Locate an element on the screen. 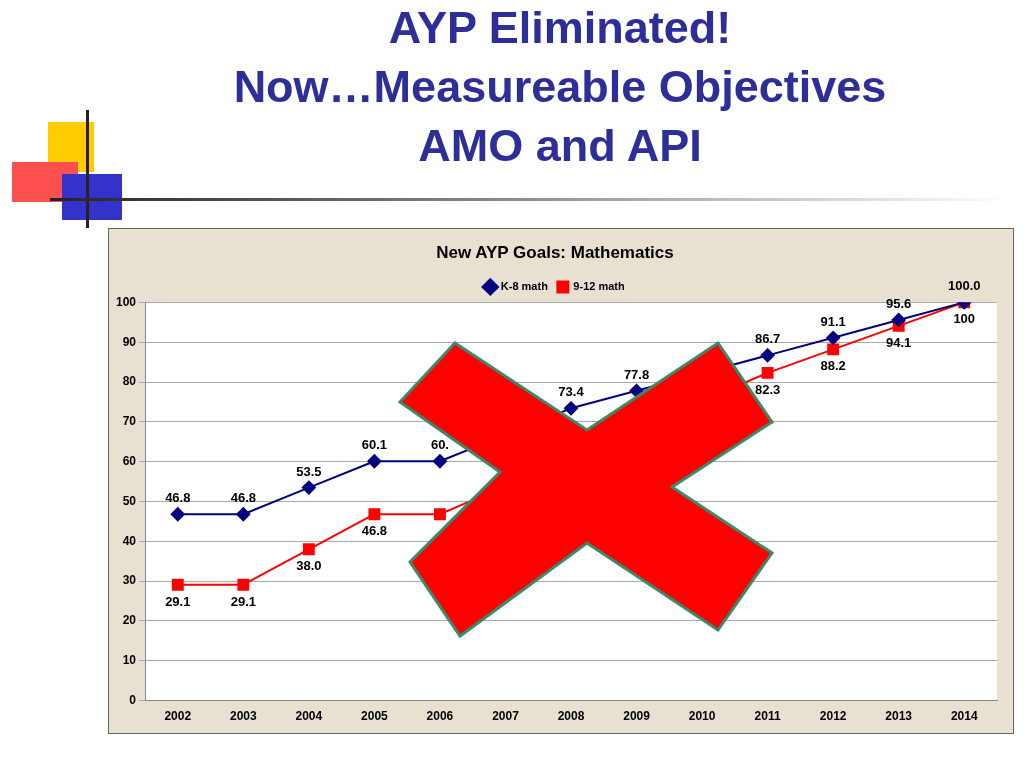  y-tick-label: 80 is located at coordinates (129, 381).